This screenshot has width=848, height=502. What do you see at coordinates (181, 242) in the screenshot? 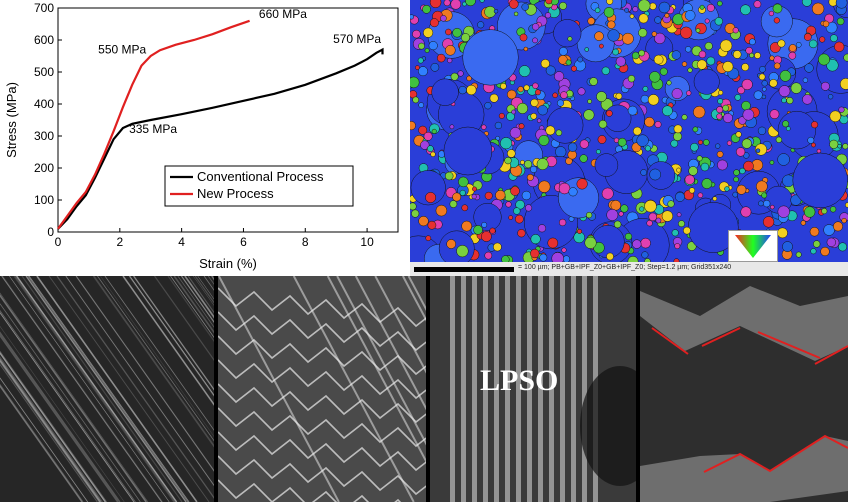
I see `x-tick-label: 4` at bounding box center [181, 242].